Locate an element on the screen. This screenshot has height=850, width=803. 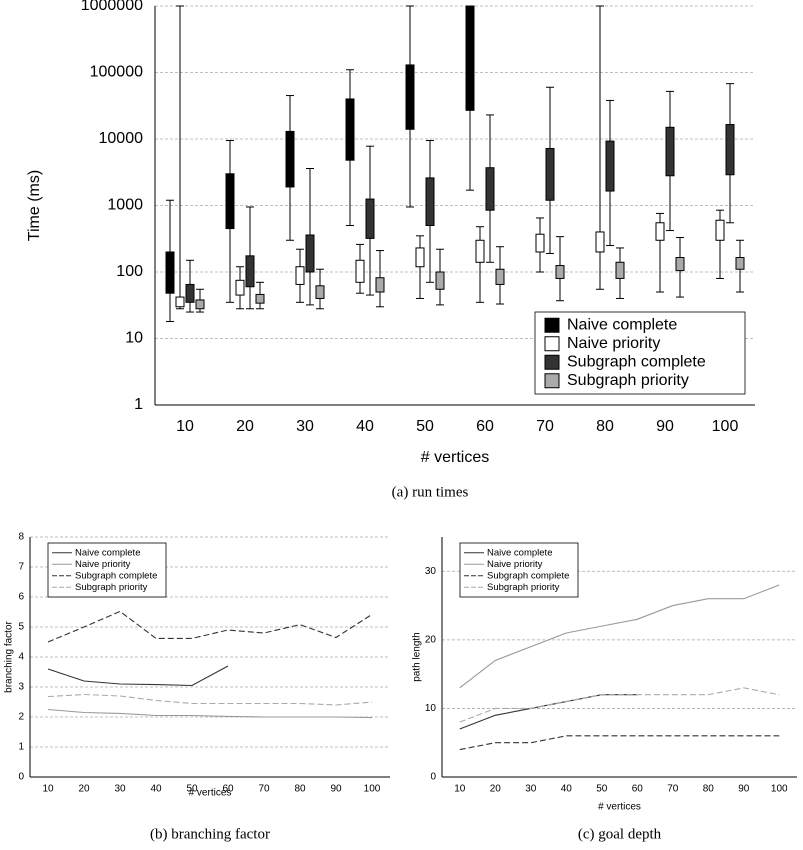
y-tick-label: 6 is located at coordinates (21, 597).